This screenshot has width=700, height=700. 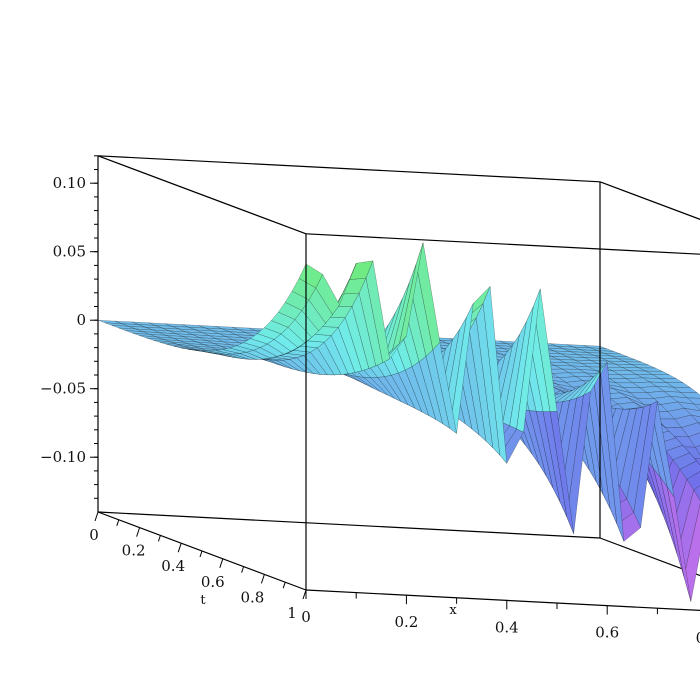 What do you see at coordinates (213, 582) in the screenshot?
I see `t-tick-label: 0.6` at bounding box center [213, 582].